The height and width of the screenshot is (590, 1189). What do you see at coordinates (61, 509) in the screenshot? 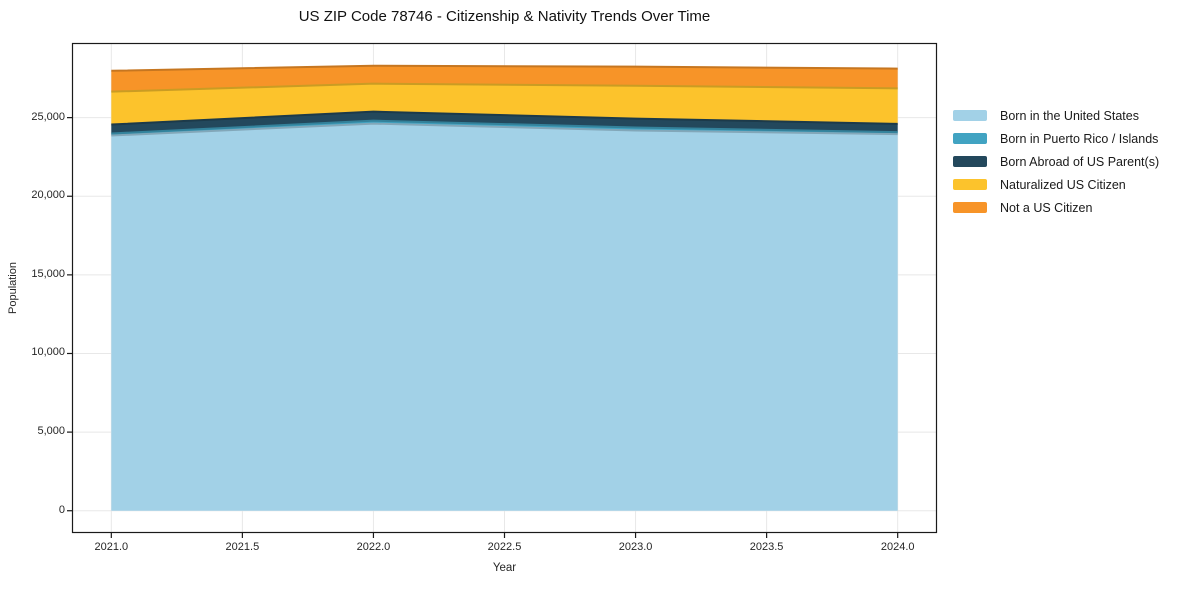
I see `y-tick-label: 0` at bounding box center [61, 509].